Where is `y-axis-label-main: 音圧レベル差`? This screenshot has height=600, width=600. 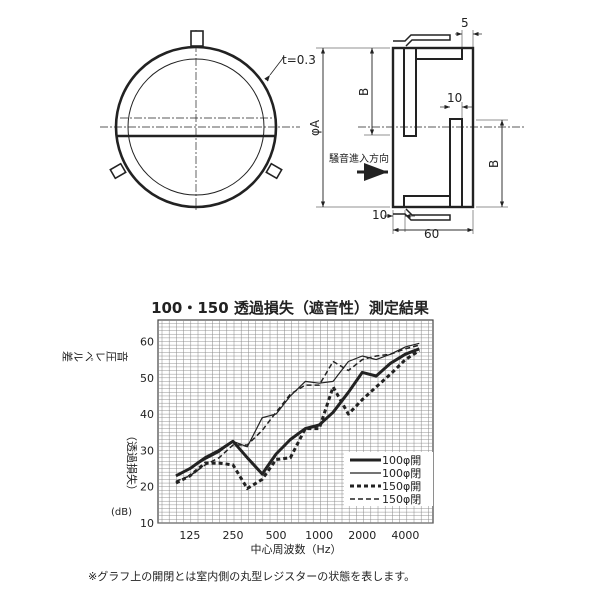 y-axis-label-main: 音圧レベル差 is located at coordinates (95, 356).